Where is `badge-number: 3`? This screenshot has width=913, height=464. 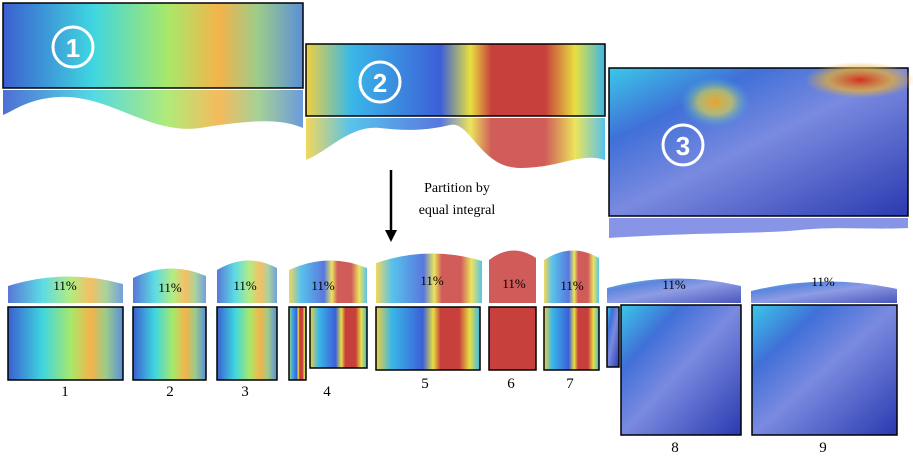 badge-number: 3 is located at coordinates (683, 146).